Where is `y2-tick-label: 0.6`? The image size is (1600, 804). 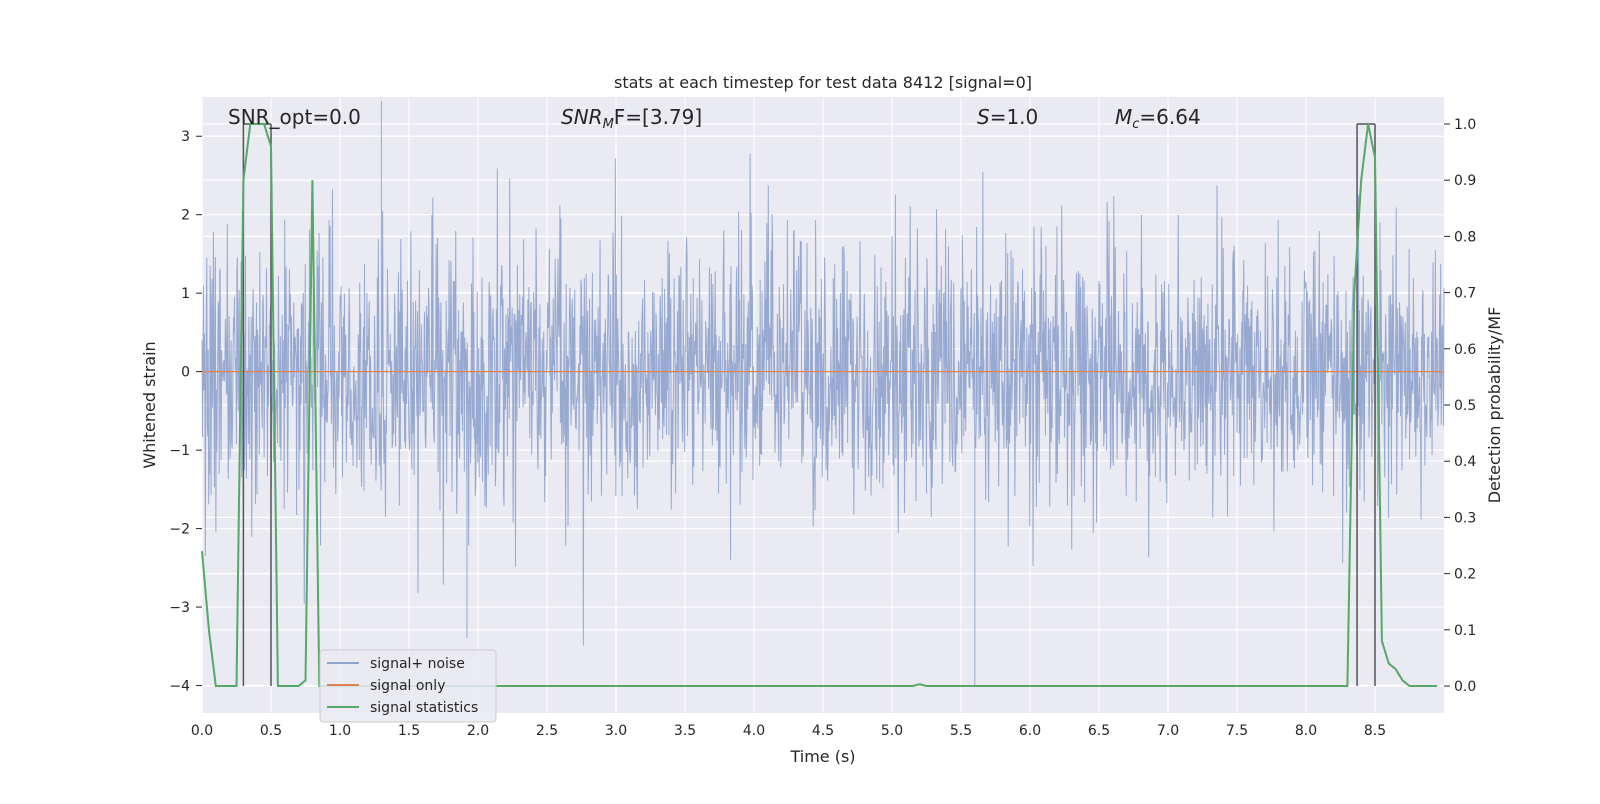
y2-tick-label: 0.6 is located at coordinates (1465, 350).